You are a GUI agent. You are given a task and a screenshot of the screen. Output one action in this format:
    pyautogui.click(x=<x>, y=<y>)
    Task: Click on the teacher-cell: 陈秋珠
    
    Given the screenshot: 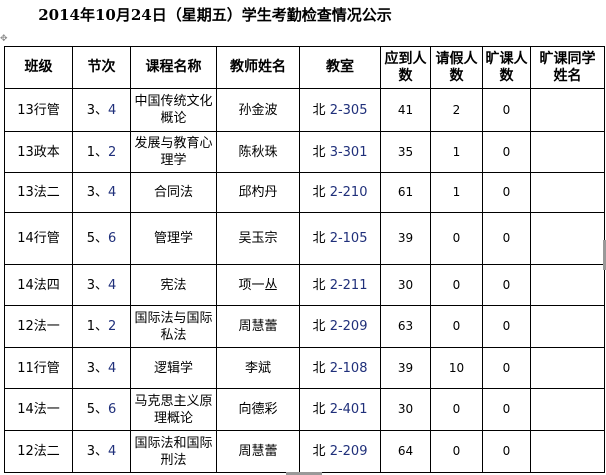 What is the action you would take?
    pyautogui.click(x=258, y=152)
    